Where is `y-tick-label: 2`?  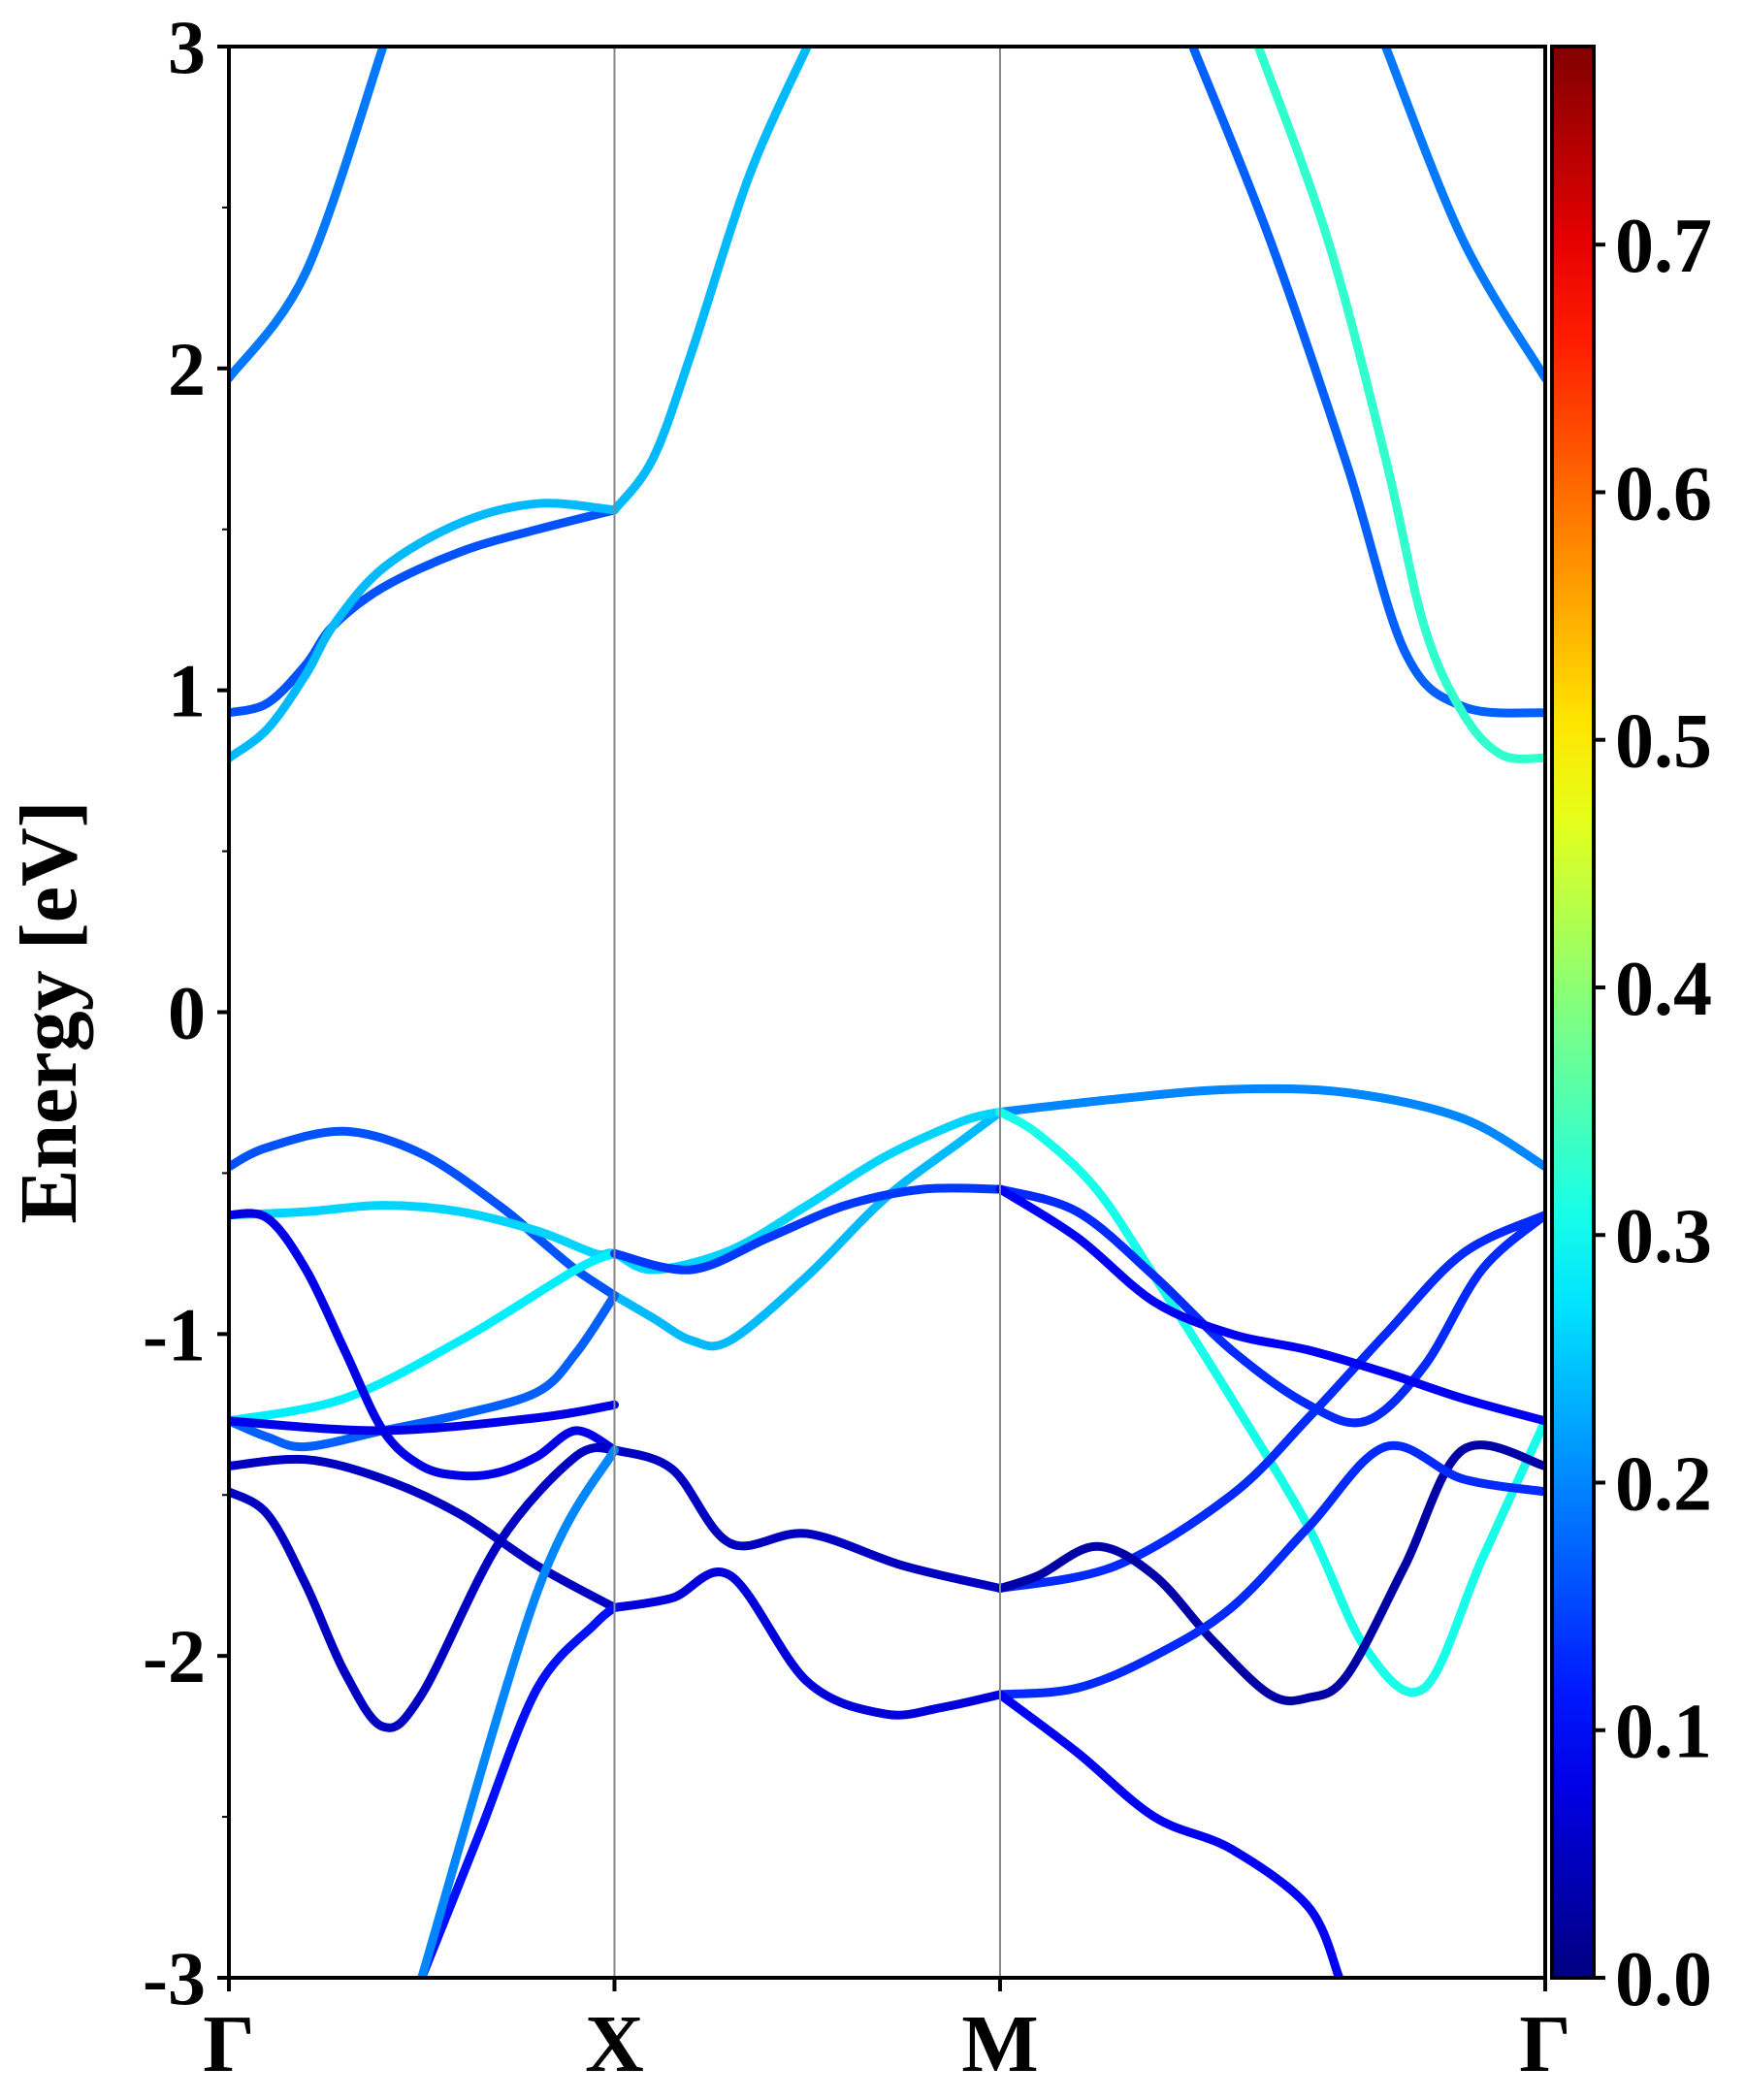
y-tick-label: 2 is located at coordinates (187, 369).